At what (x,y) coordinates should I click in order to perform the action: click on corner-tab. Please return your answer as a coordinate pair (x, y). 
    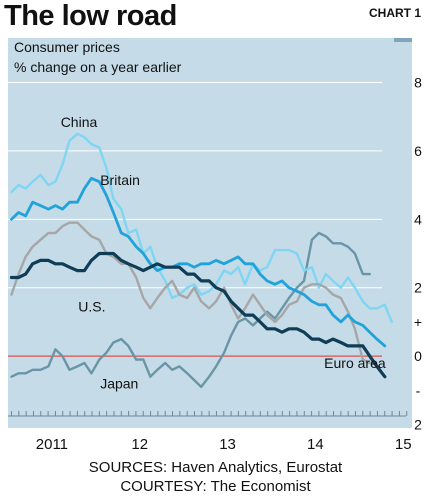
    Looking at the image, I should click on (403, 40).